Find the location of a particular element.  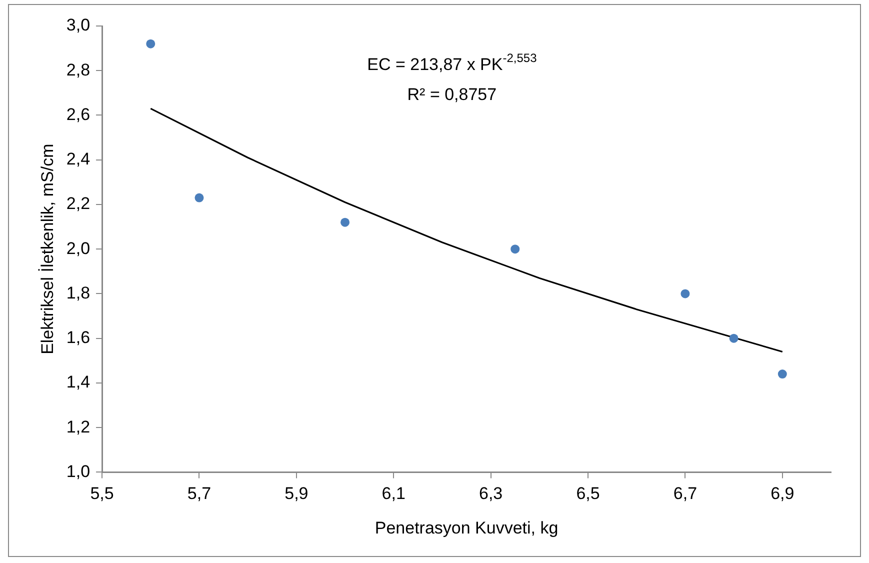

y-axis-title: Elektriksel İletkenlik, mS/cm is located at coordinates (47, 249).